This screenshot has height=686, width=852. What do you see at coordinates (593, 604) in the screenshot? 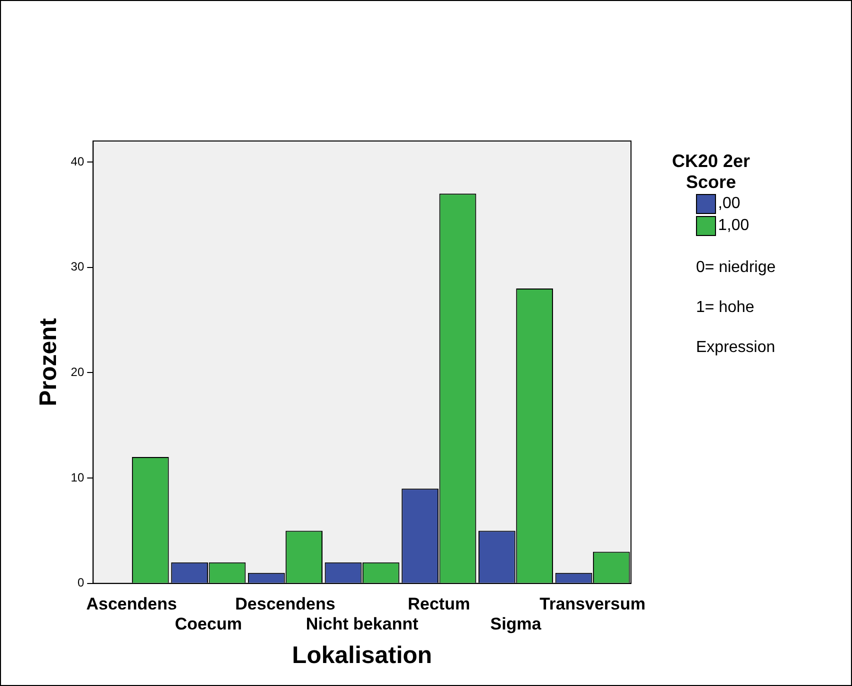
I see `x-tick-label: Transversum` at bounding box center [593, 604].